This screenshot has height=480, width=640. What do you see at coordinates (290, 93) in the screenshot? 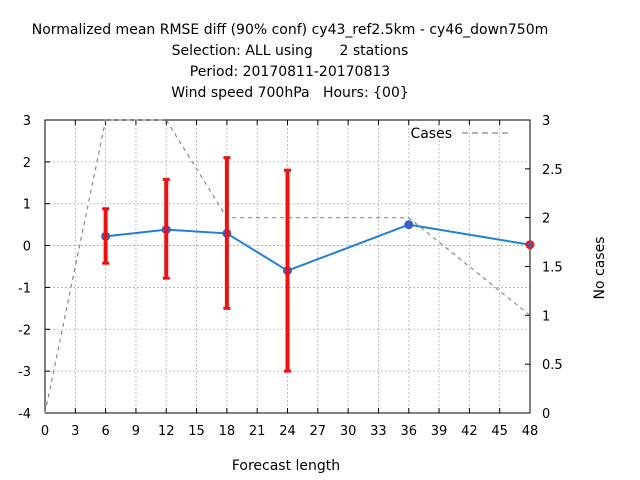
I see `chart-title-line: Wind speed 700hPa Hours: {00}` at bounding box center [290, 93].